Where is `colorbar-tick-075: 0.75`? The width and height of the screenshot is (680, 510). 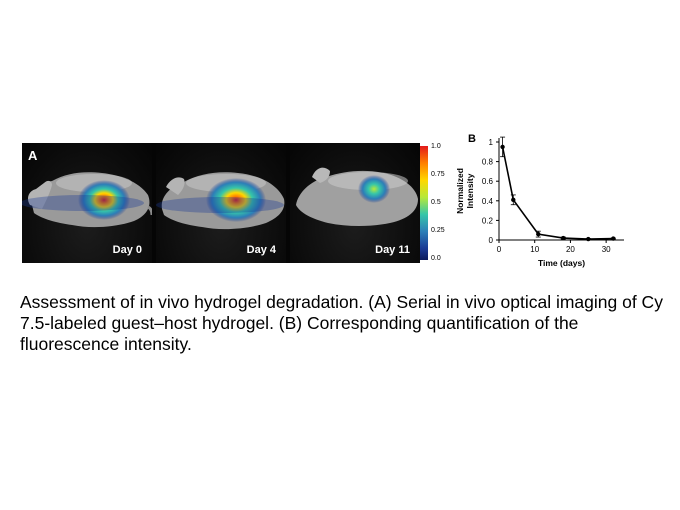
colorbar-tick-075: 0.75 is located at coordinates (438, 174).